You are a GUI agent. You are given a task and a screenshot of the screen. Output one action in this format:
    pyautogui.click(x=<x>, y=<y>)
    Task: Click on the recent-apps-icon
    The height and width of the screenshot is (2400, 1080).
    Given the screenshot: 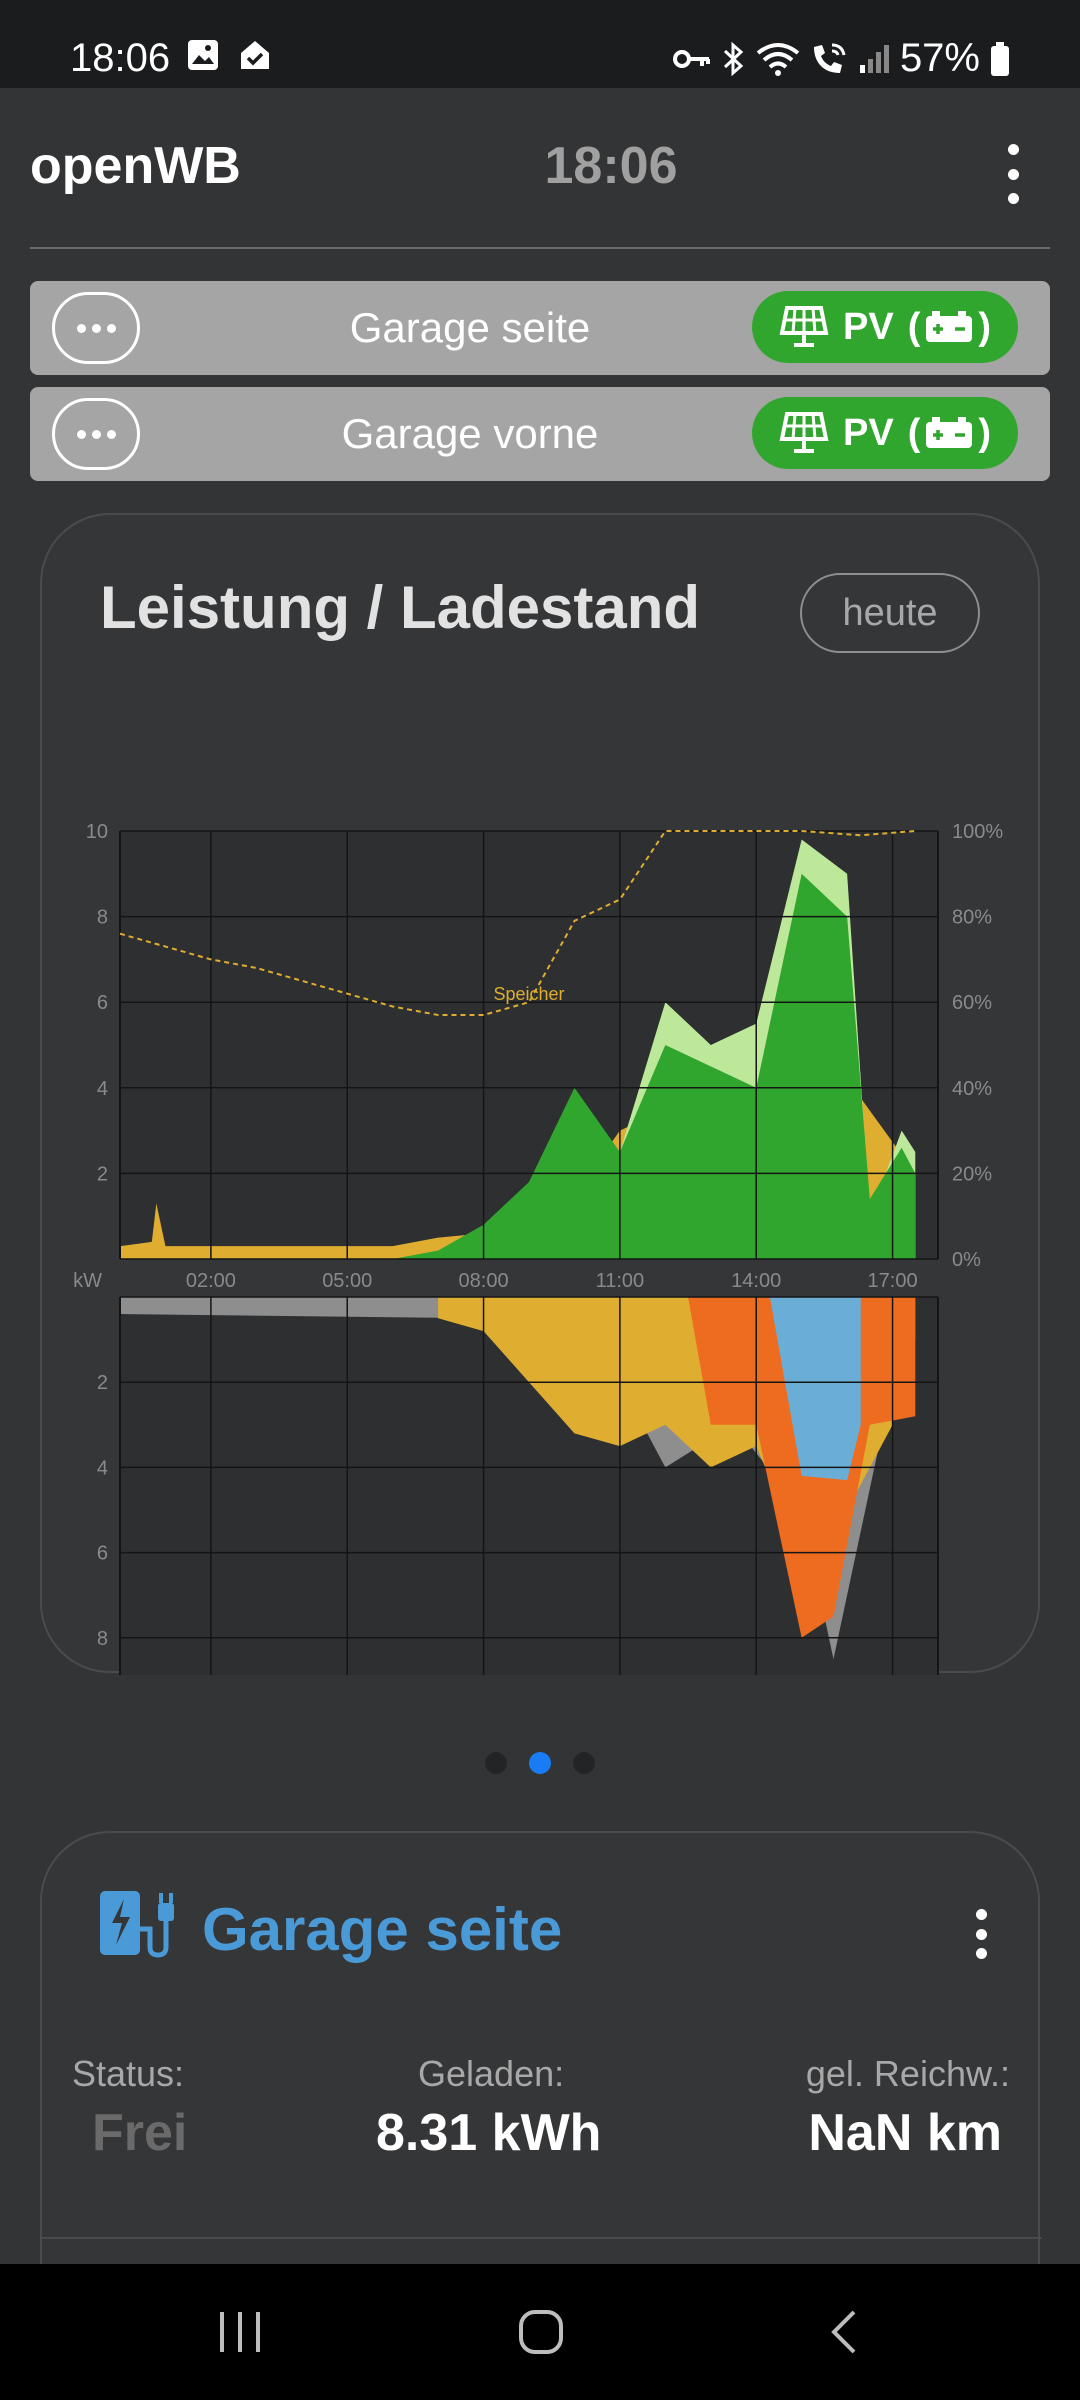 What is the action you would take?
    pyautogui.click(x=240, y=2332)
    